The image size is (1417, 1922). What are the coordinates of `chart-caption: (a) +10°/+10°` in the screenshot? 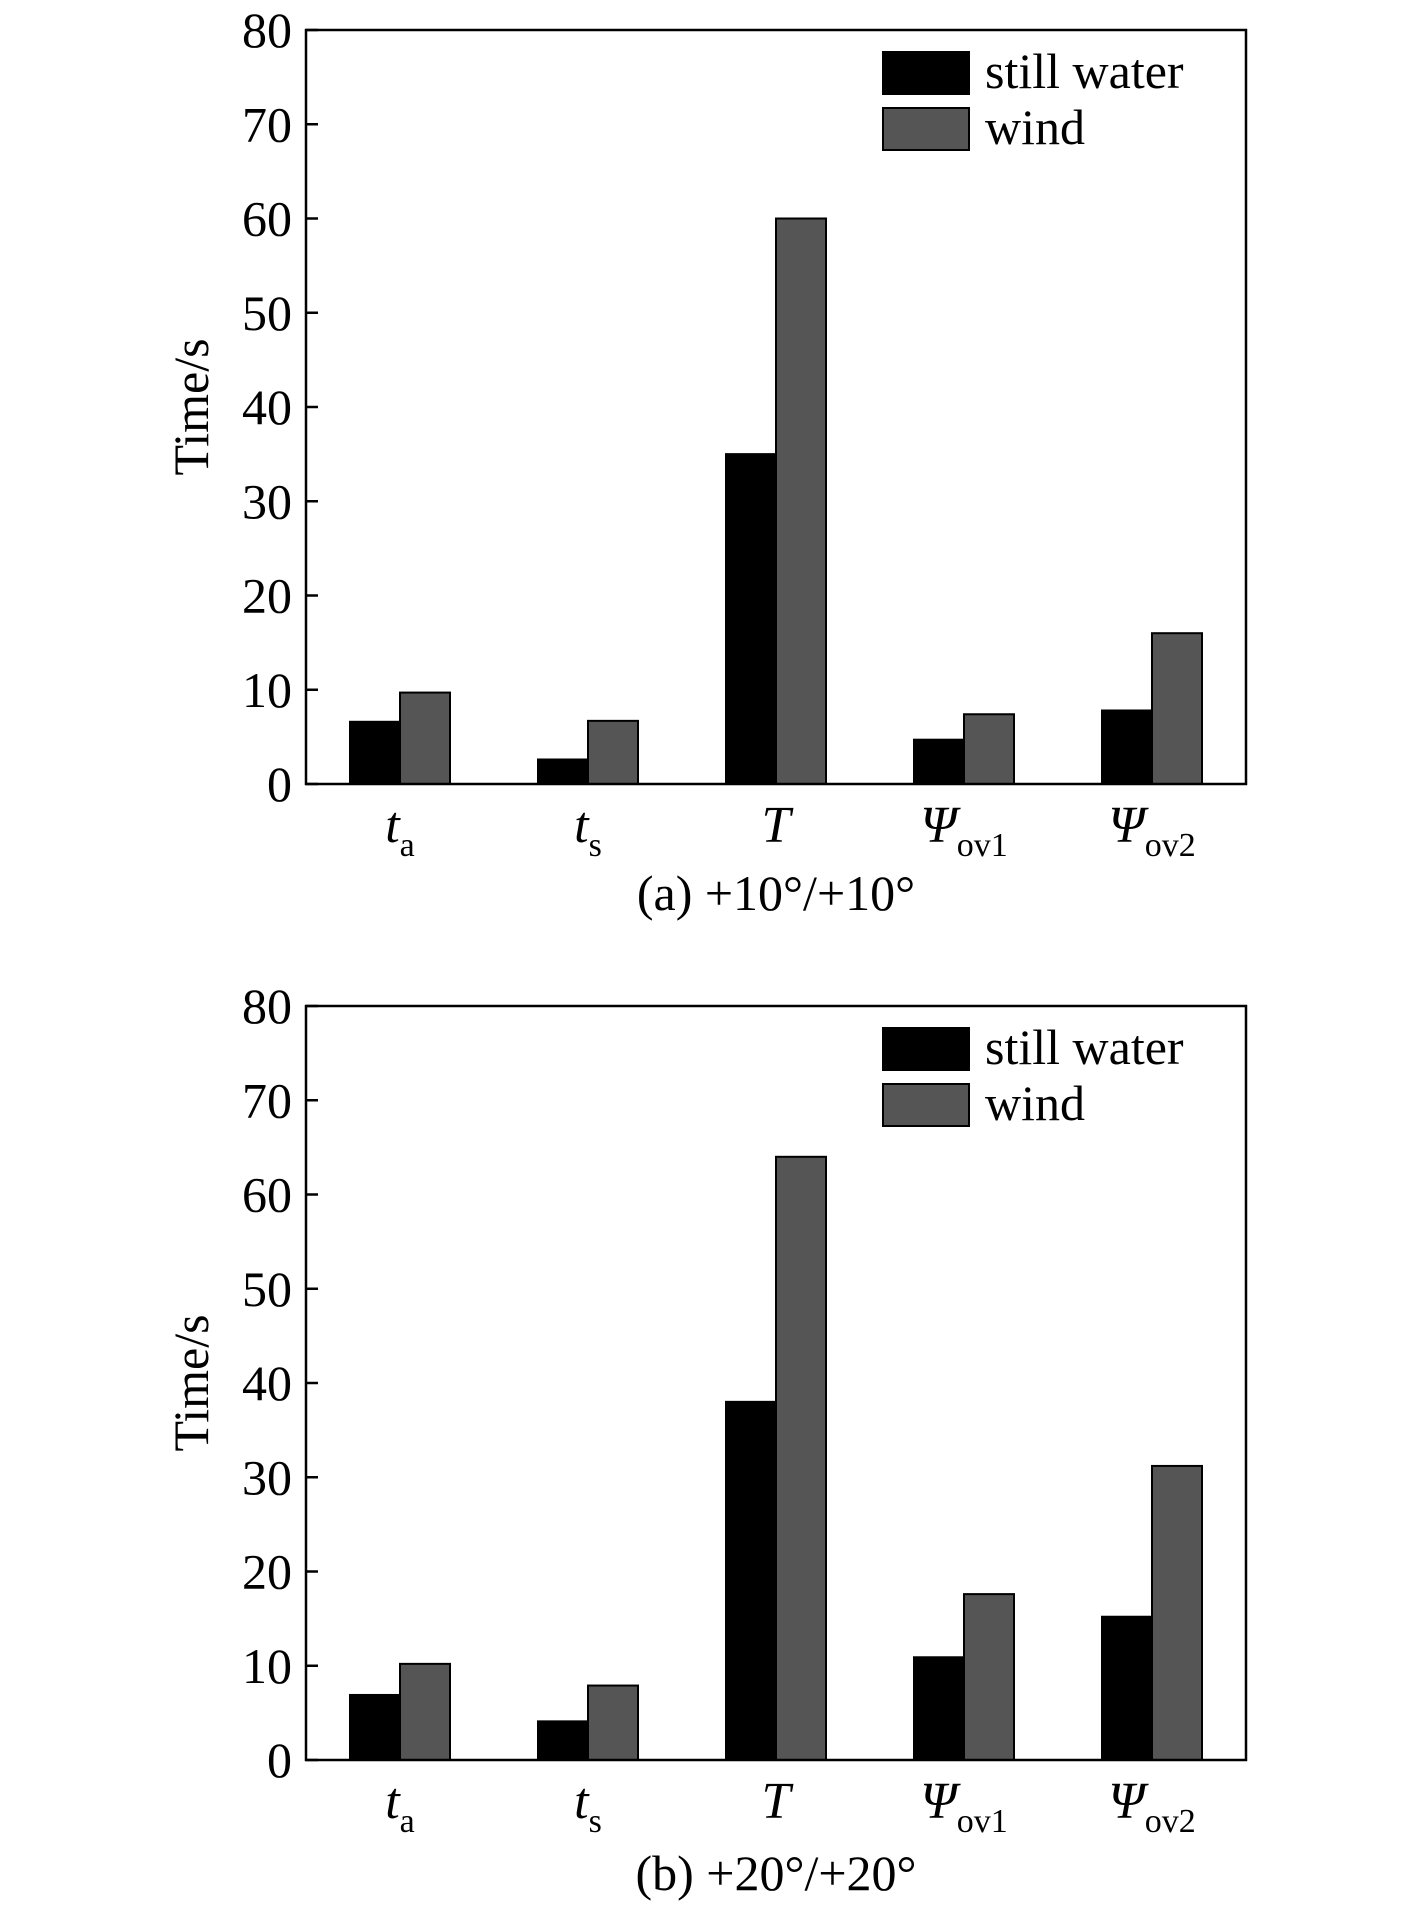 It's located at (776, 893).